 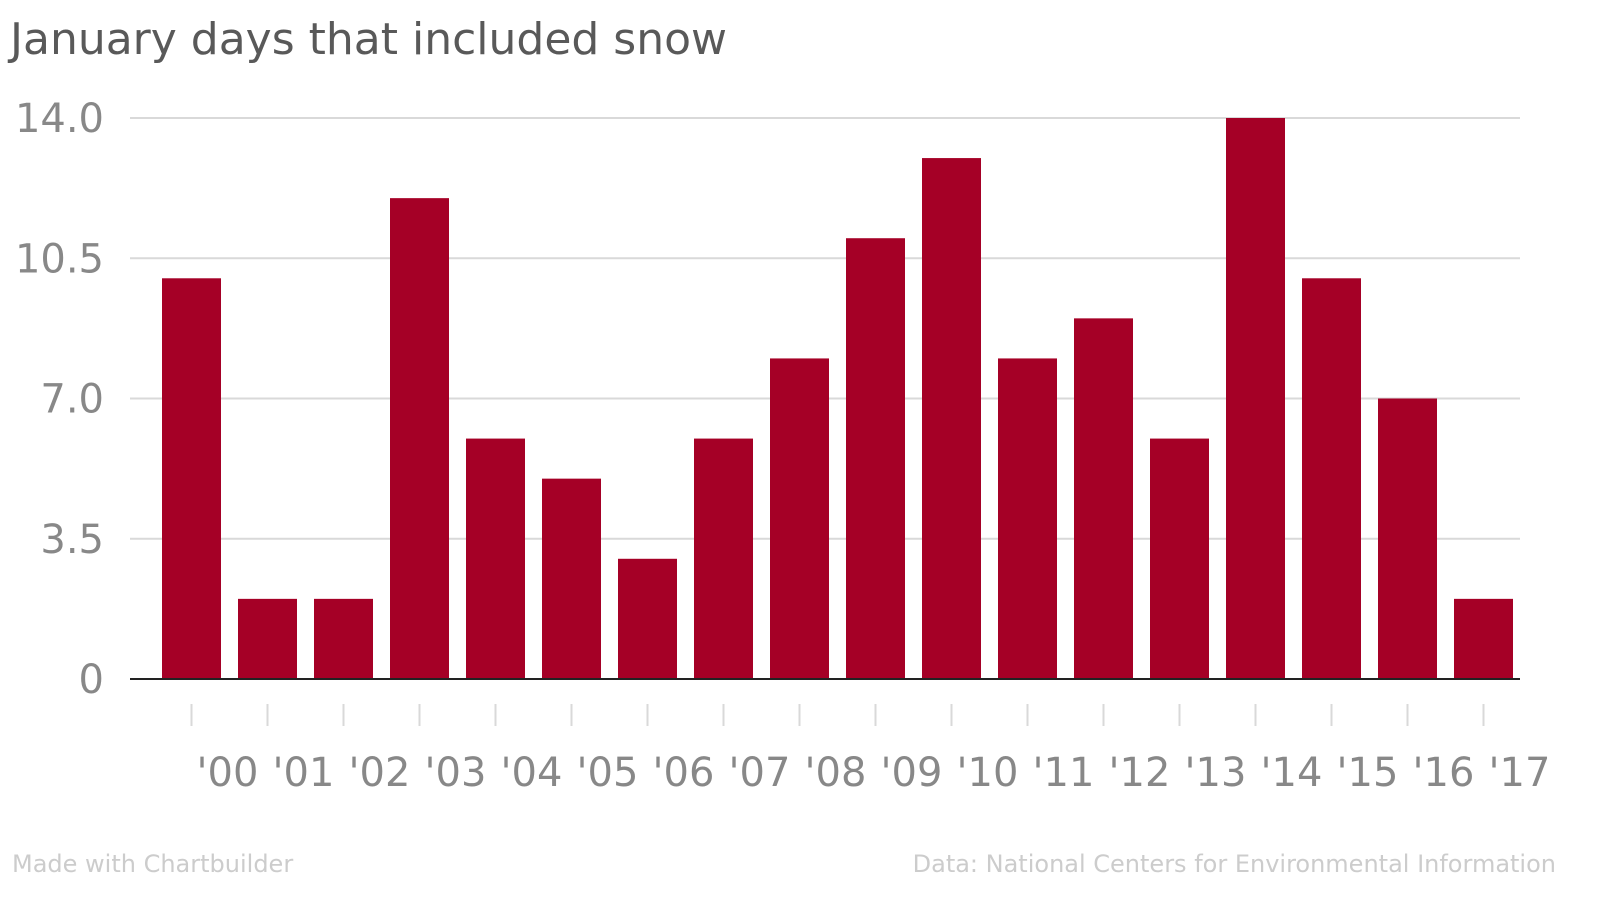 What do you see at coordinates (369, 39) in the screenshot?
I see `chart-title: January days that included snow` at bounding box center [369, 39].